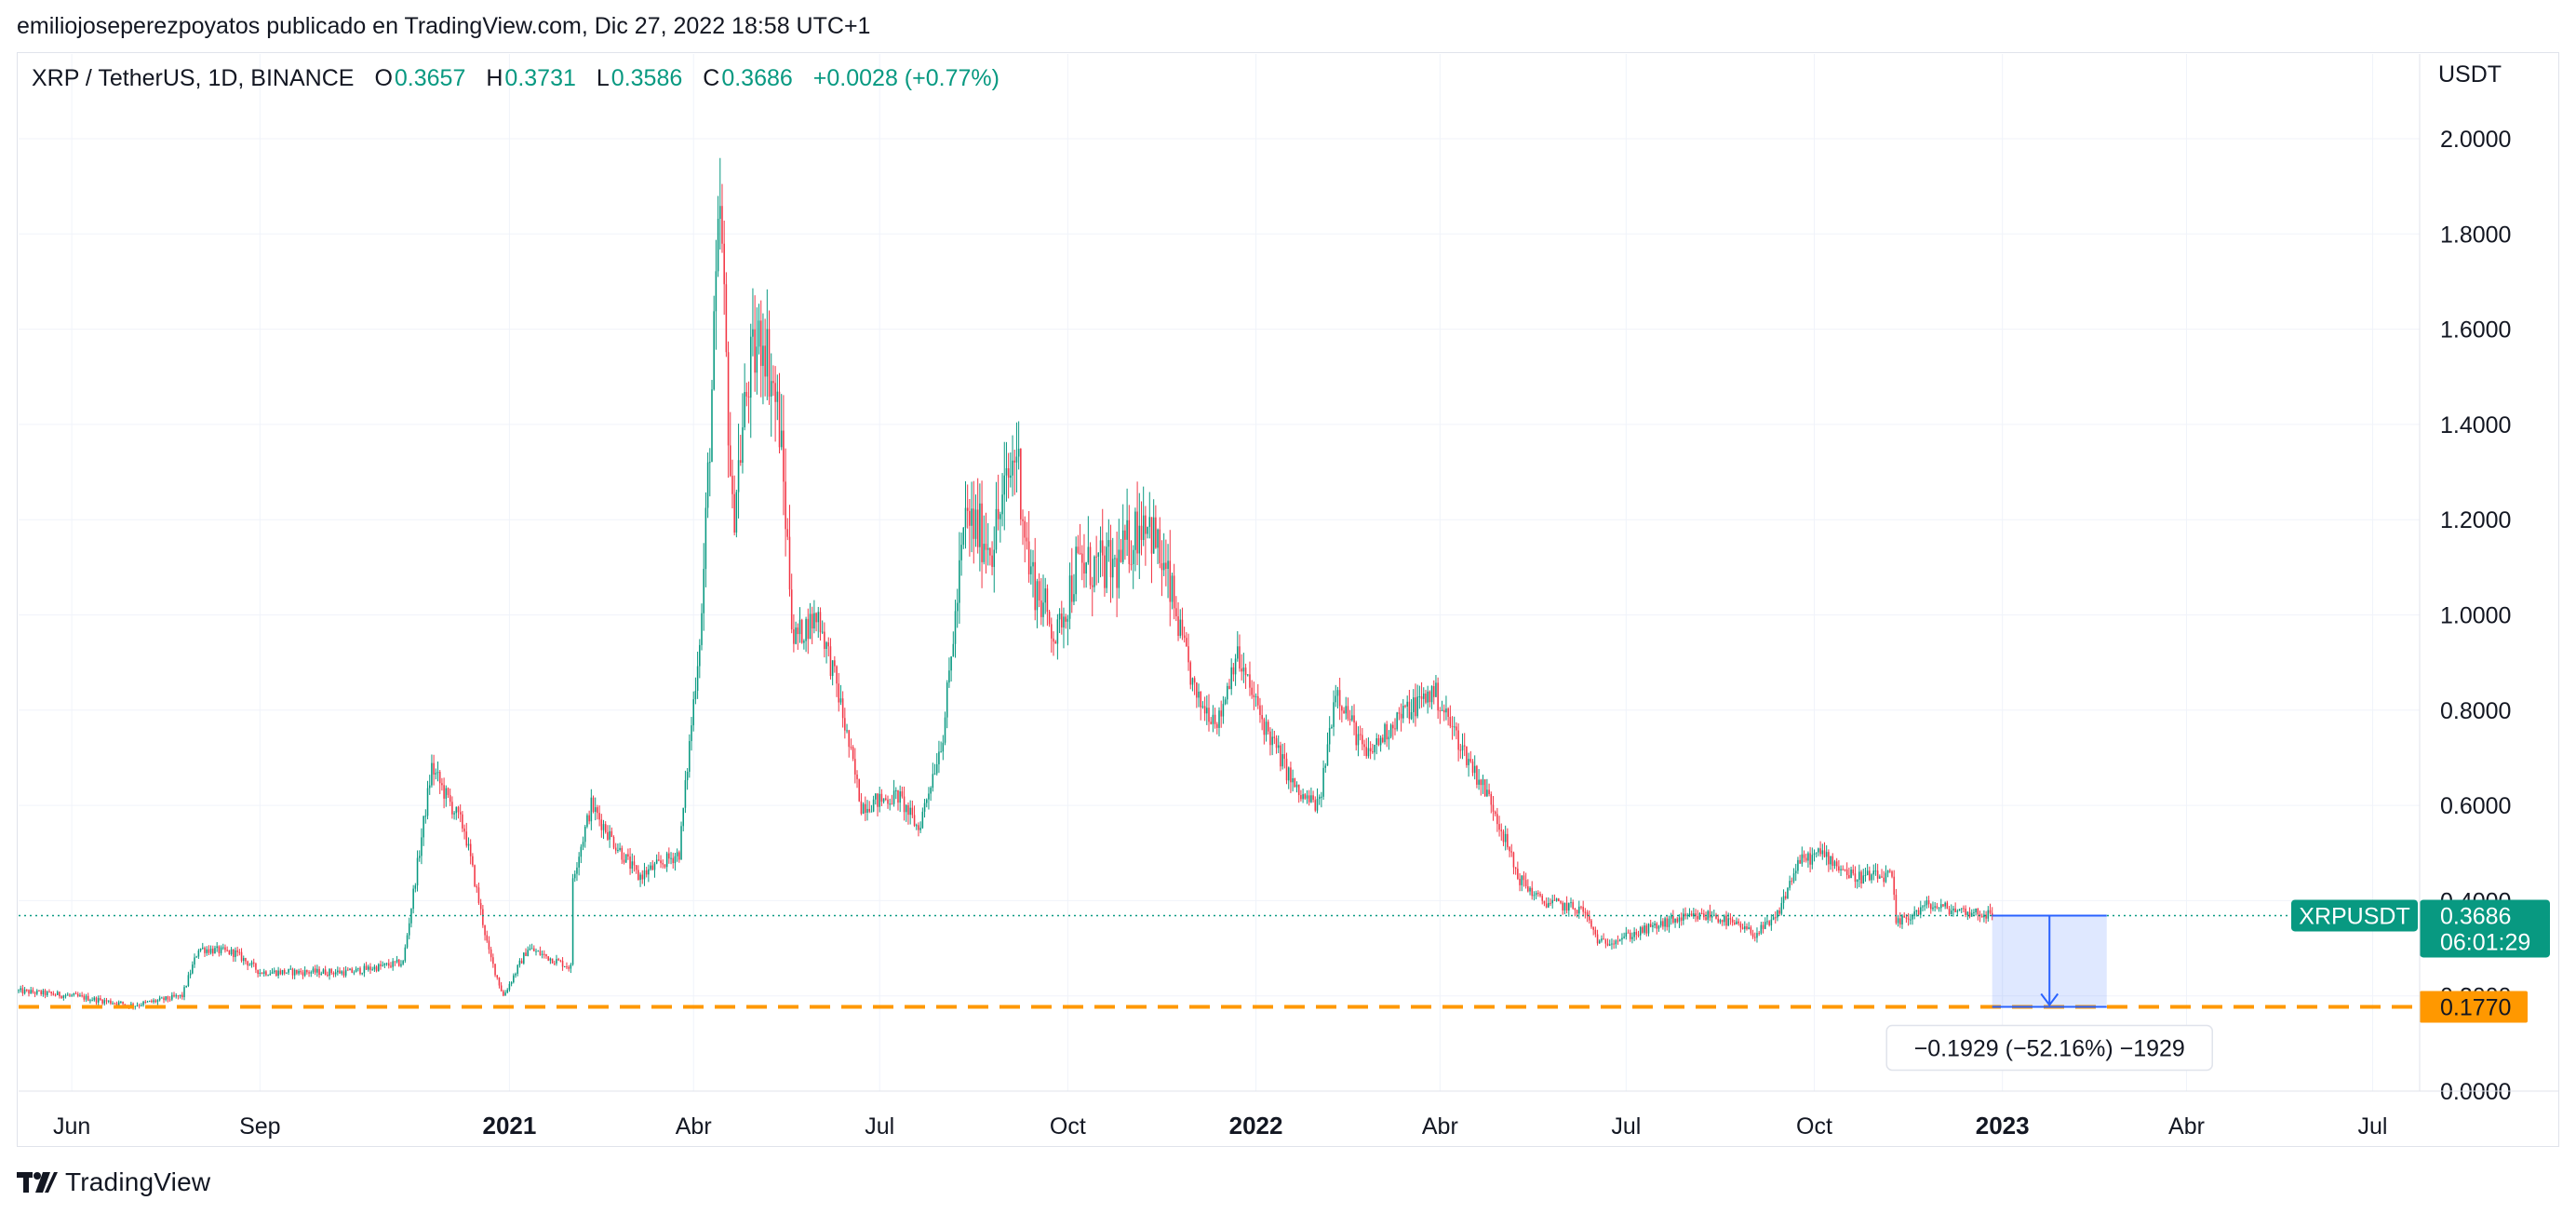 This screenshot has width=2576, height=1214. What do you see at coordinates (2470, 74) in the screenshot?
I see `currency-label: USDT` at bounding box center [2470, 74].